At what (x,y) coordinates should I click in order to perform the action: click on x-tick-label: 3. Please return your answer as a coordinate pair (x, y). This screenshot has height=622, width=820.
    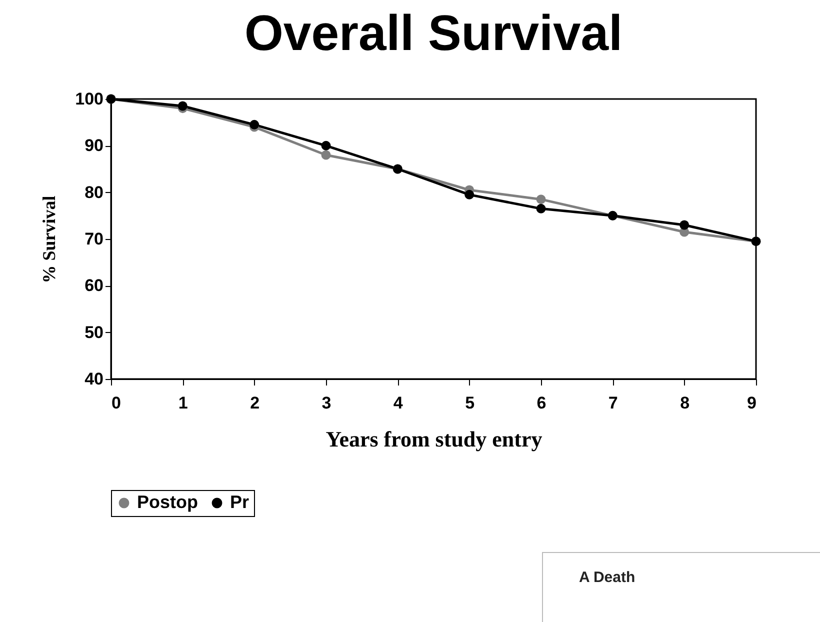
    Looking at the image, I should click on (327, 403).